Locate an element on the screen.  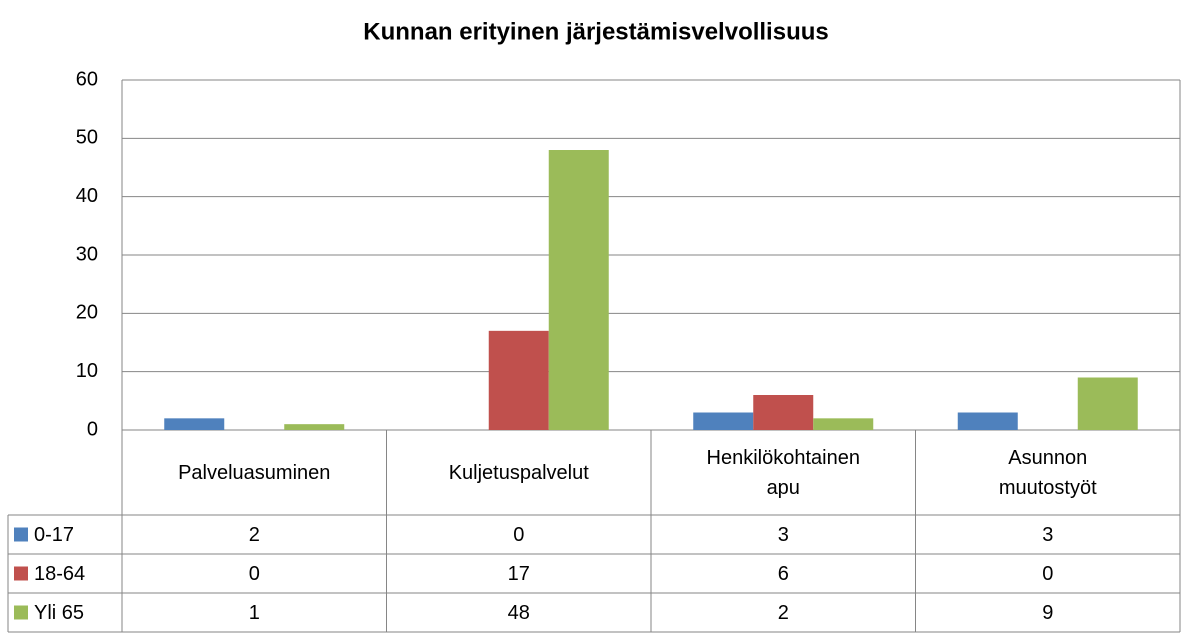
x-tick-label: Kuljetuspalvelut is located at coordinates (518, 472).